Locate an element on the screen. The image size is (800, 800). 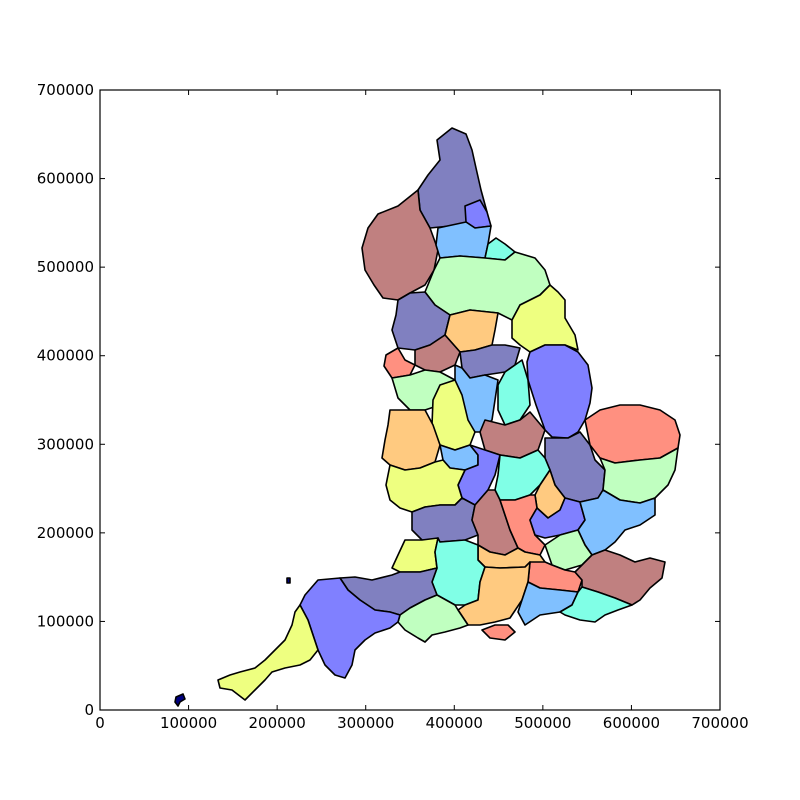
y-tick-label: 600000 is located at coordinates (65, 179).